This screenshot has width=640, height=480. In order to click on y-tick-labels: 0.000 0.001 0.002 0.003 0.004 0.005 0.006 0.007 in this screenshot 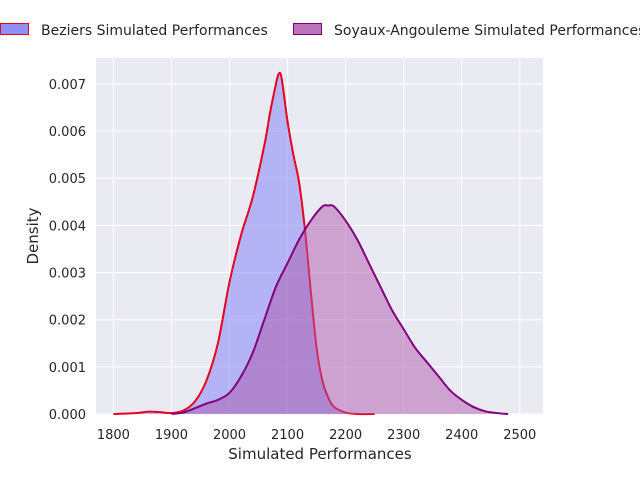, I will do `click(67, 250)`.